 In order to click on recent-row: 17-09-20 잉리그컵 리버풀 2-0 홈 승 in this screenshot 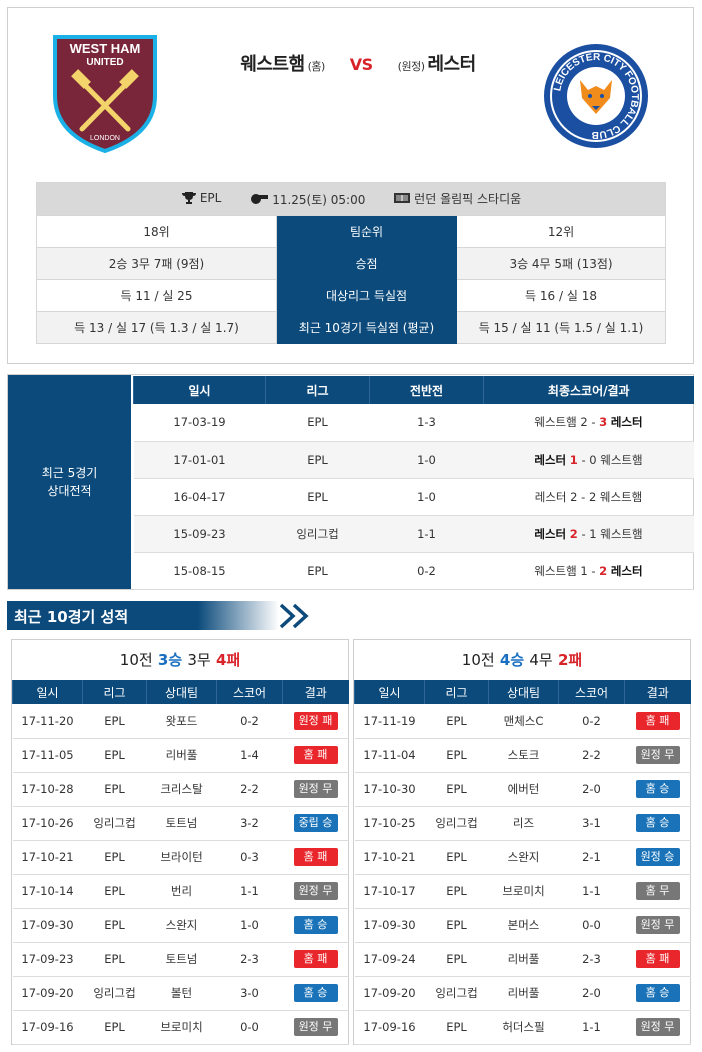, I will do `click(522, 993)`.